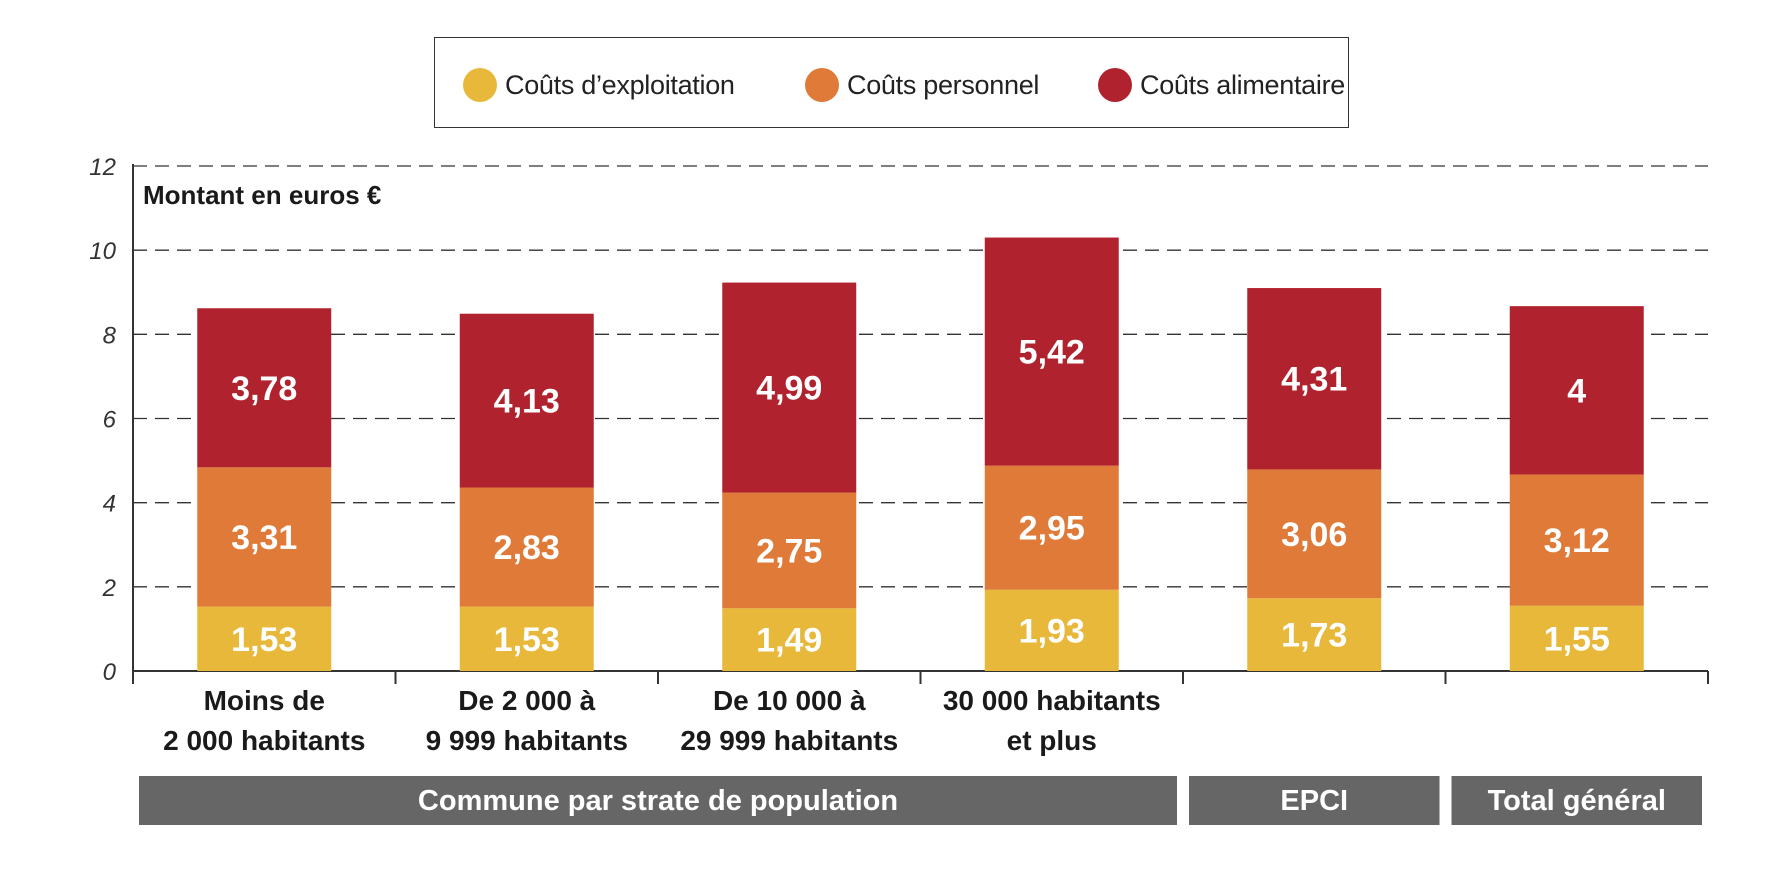 The image size is (1792, 870). Describe the element at coordinates (620, 84) in the screenshot. I see `legend-label-exploitation: Coûts d’exploitation` at that location.